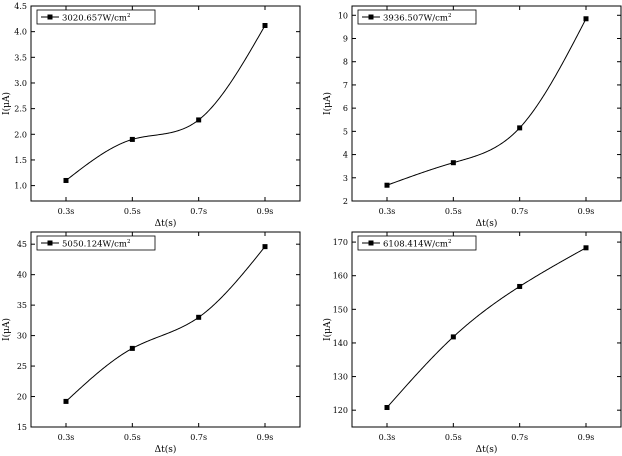 This screenshot has width=622, height=456. What do you see at coordinates (340, 309) in the screenshot?
I see `y-tick-label: 150` at bounding box center [340, 309].